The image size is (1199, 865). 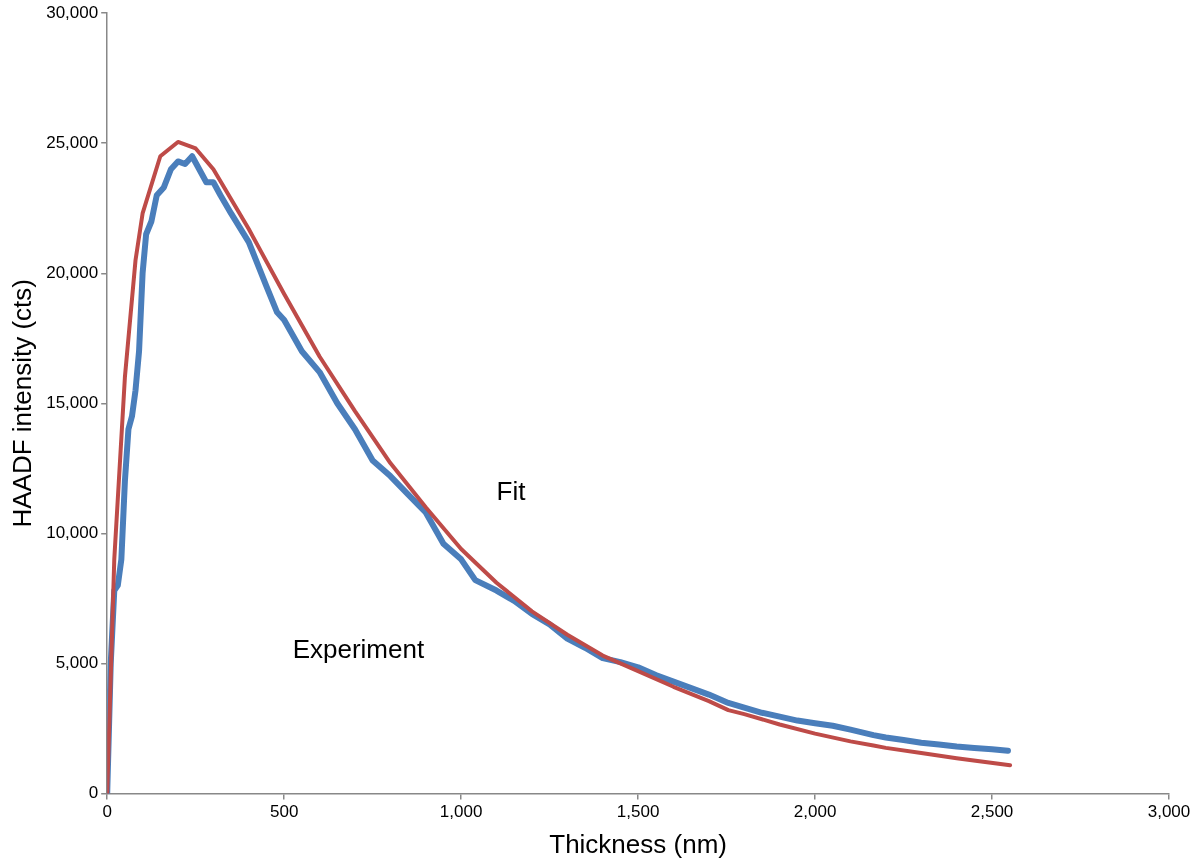 What do you see at coordinates (638, 843) in the screenshot?
I see `x-axis-title: Thickness (nm)` at bounding box center [638, 843].